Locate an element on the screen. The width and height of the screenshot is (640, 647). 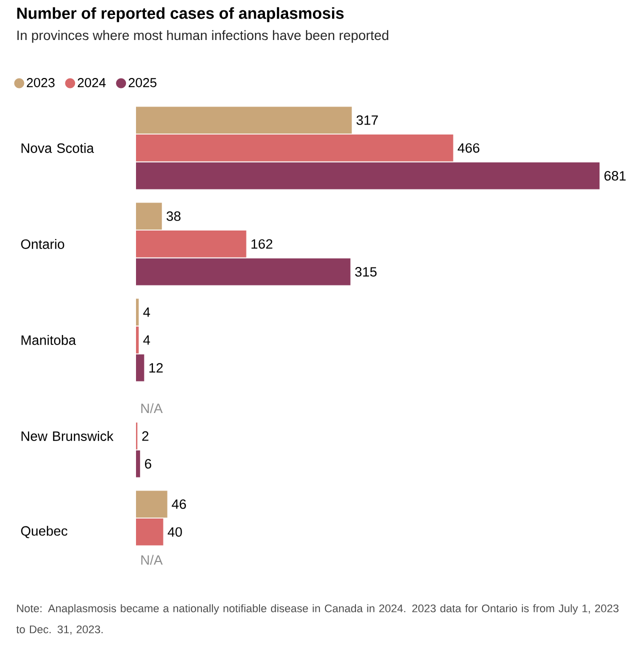
data-label: 12 is located at coordinates (156, 368).